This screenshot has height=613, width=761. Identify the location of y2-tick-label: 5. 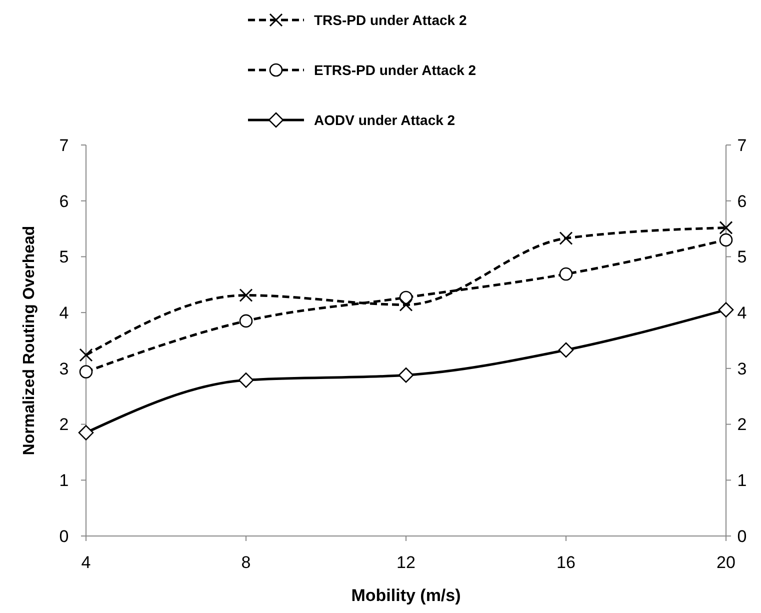
(742, 257).